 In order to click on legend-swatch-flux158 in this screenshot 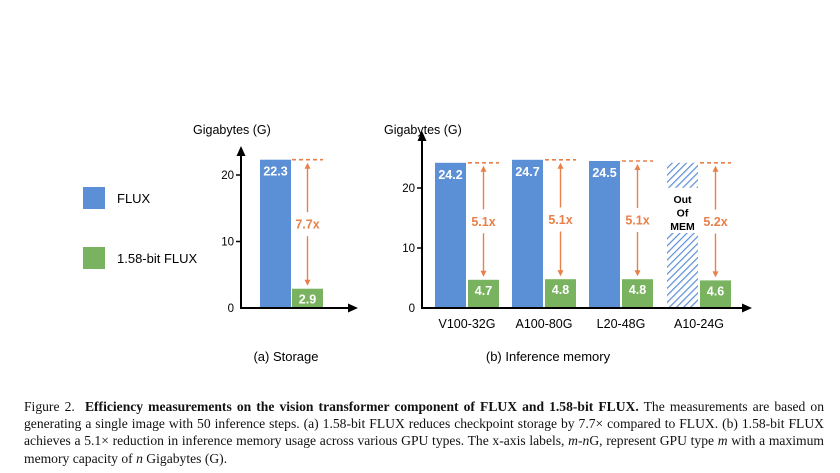, I will do `click(94, 258)`.